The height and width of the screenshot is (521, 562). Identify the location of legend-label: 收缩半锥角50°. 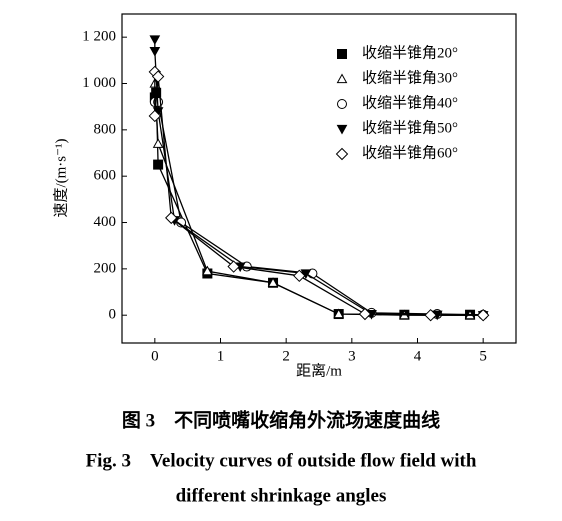
(410, 127).